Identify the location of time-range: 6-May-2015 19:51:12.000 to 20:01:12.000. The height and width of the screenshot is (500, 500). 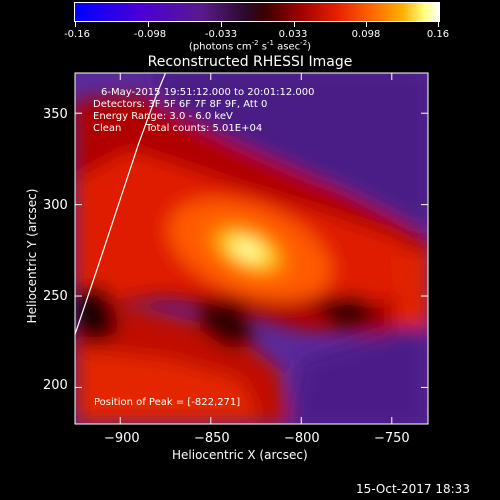
(208, 92).